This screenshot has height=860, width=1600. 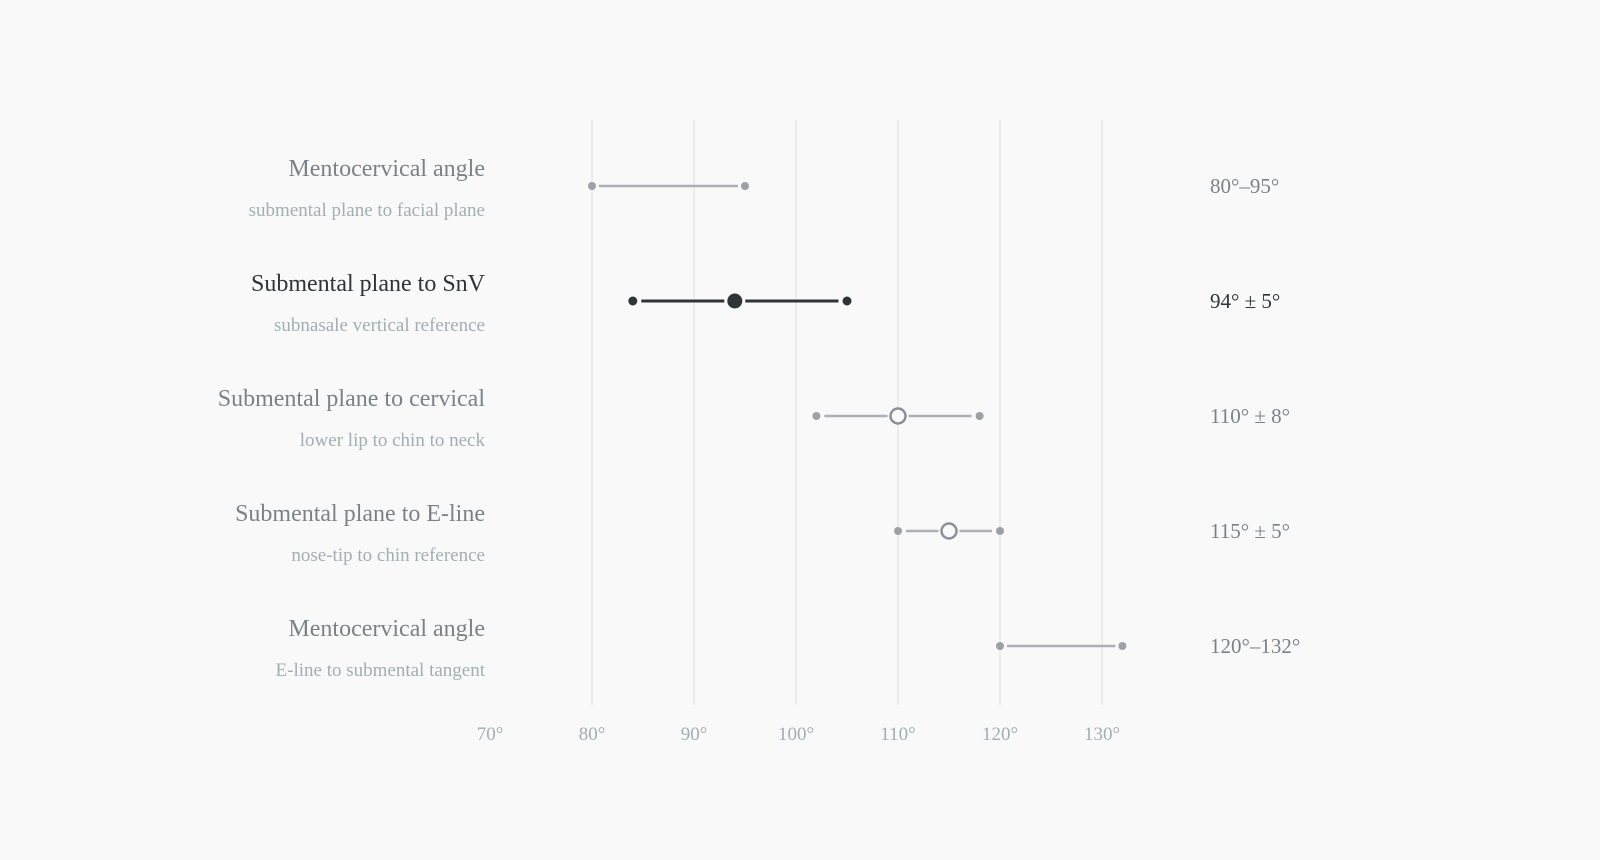 What do you see at coordinates (381, 670) in the screenshot?
I see `row-subtitle: E-line to submental tangent` at bounding box center [381, 670].